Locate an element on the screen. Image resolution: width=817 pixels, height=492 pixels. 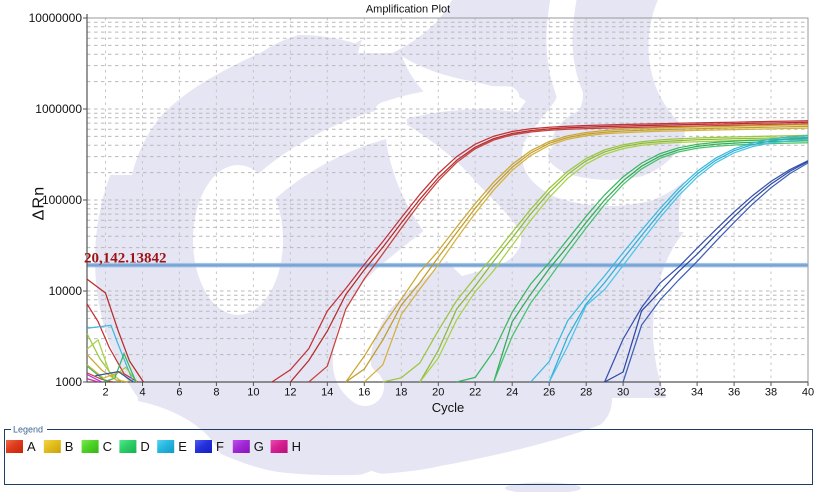
svg-text: 20,142.13842 is located at coordinates (125, 258).